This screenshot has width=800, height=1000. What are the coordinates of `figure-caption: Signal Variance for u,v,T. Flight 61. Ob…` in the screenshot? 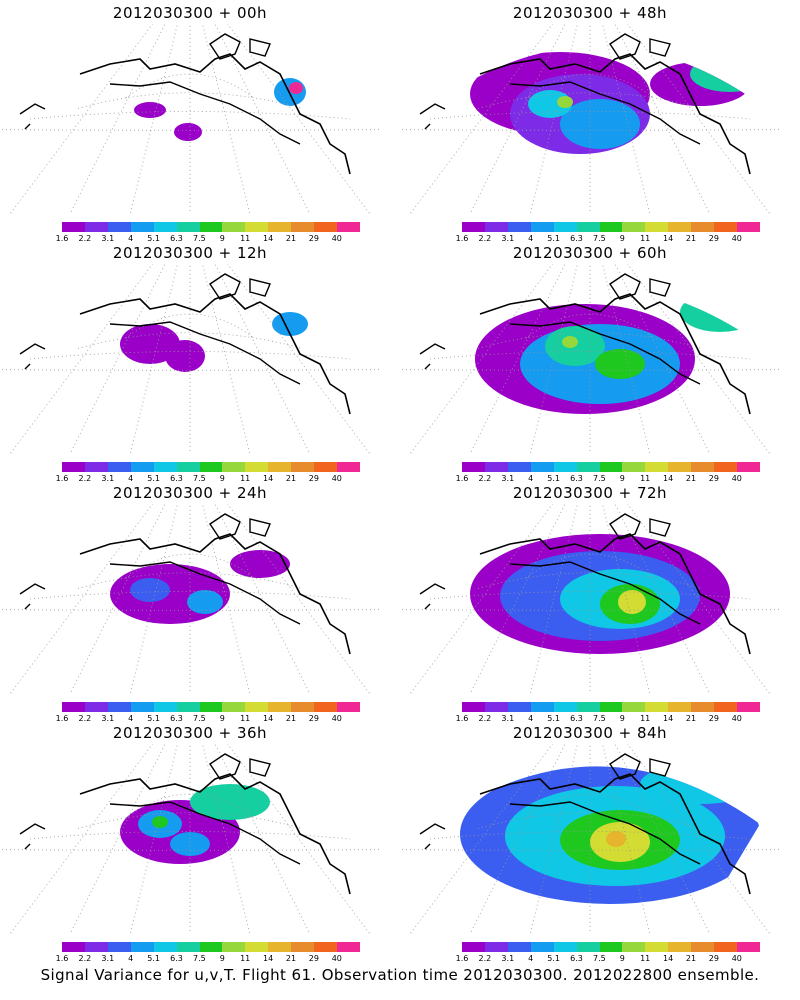 It's located at (400, 975).